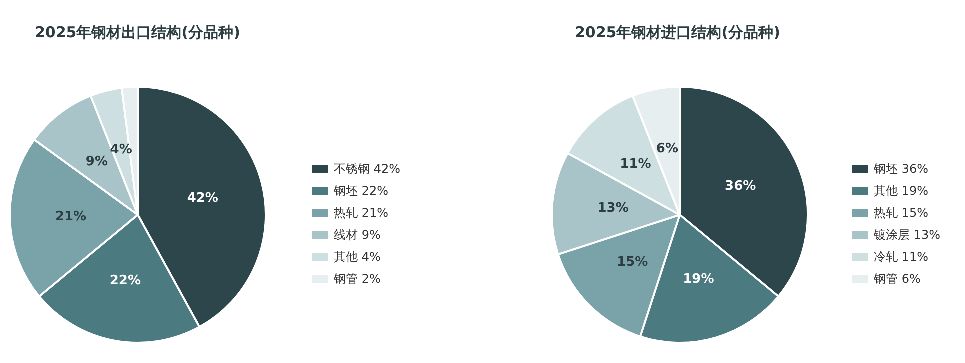 The image size is (965, 363). Describe the element at coordinates (126, 280) in the screenshot. I see `data-label: 22%` at that location.